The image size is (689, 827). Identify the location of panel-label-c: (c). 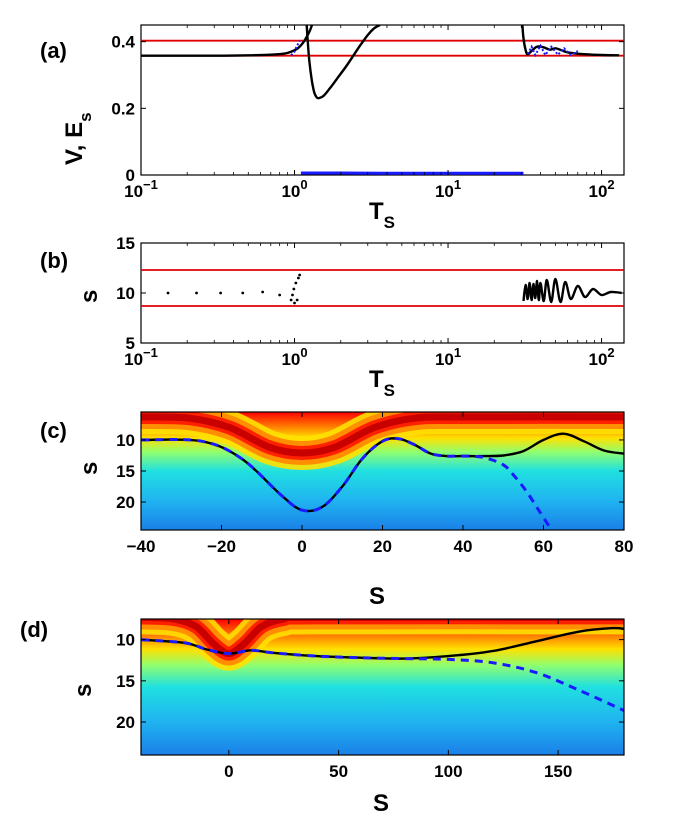
(53, 430).